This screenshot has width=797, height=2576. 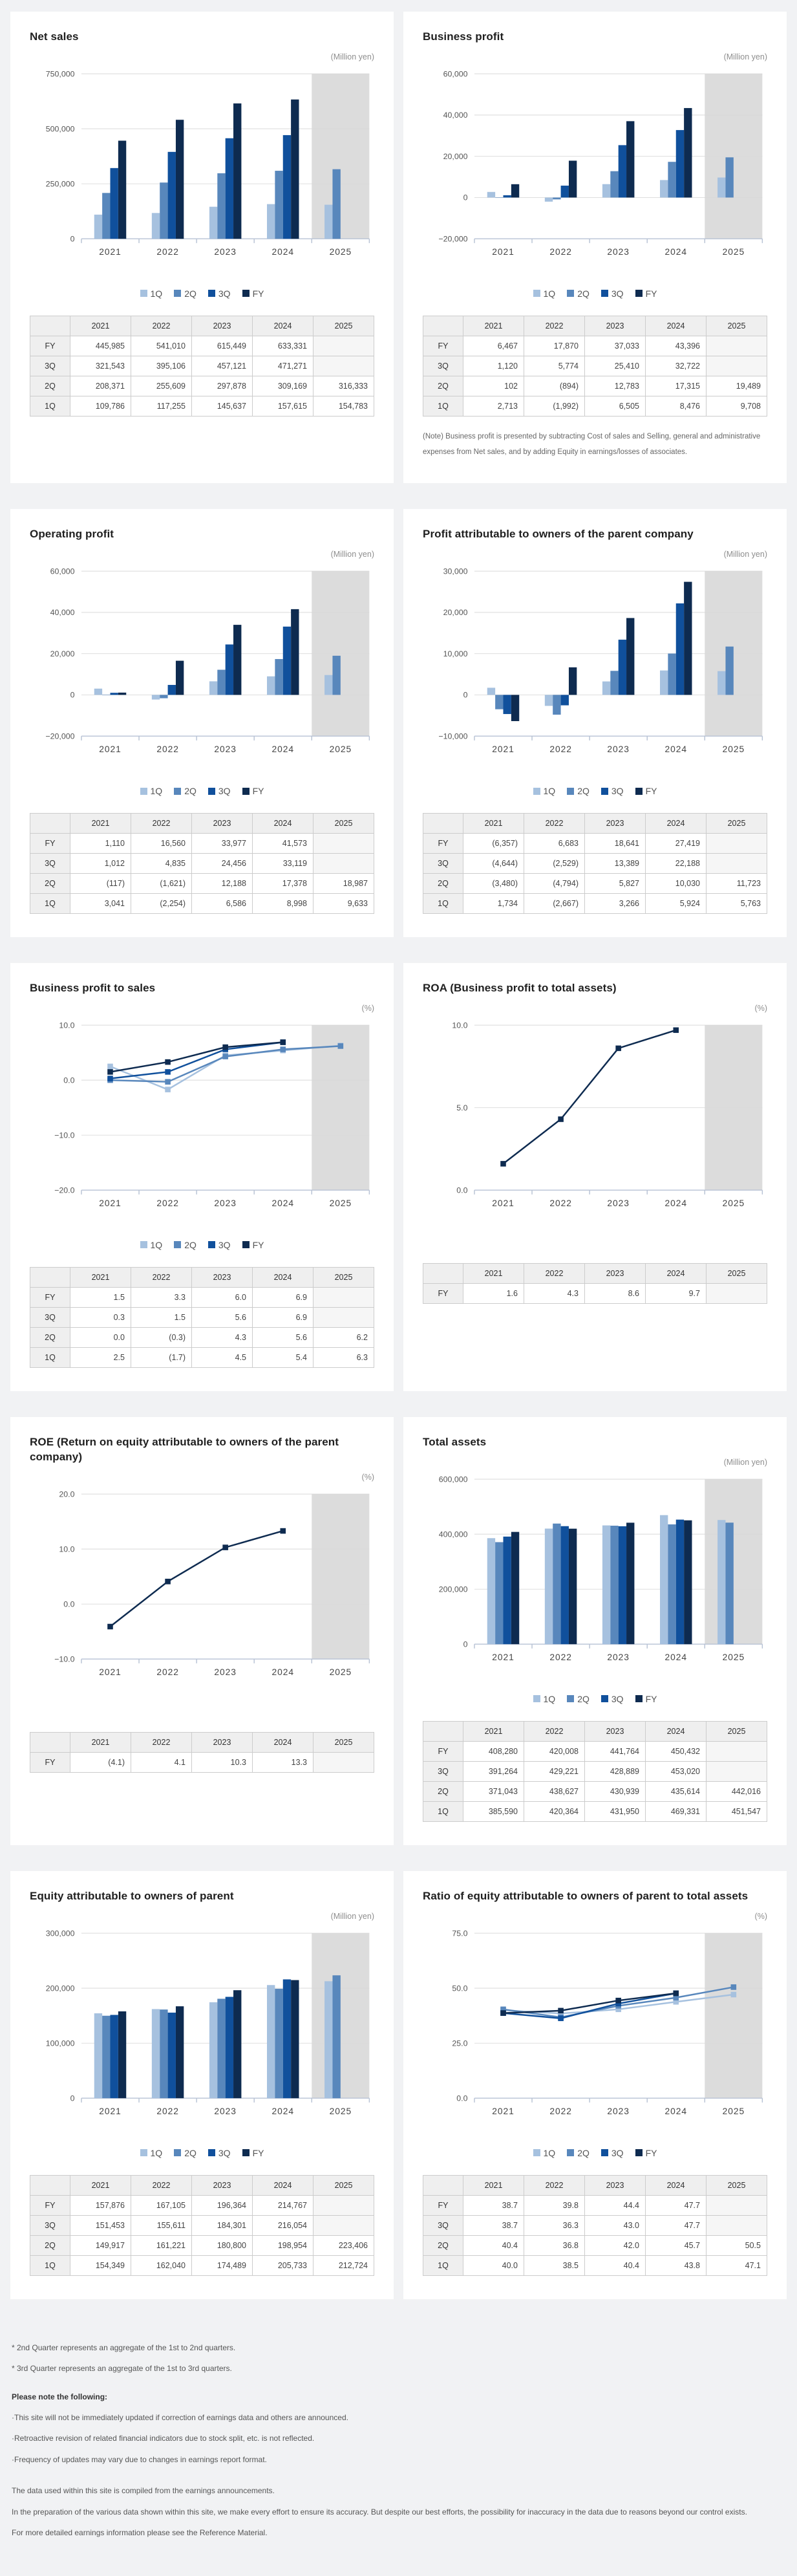 I want to click on table-cell: 1,120, so click(x=493, y=365).